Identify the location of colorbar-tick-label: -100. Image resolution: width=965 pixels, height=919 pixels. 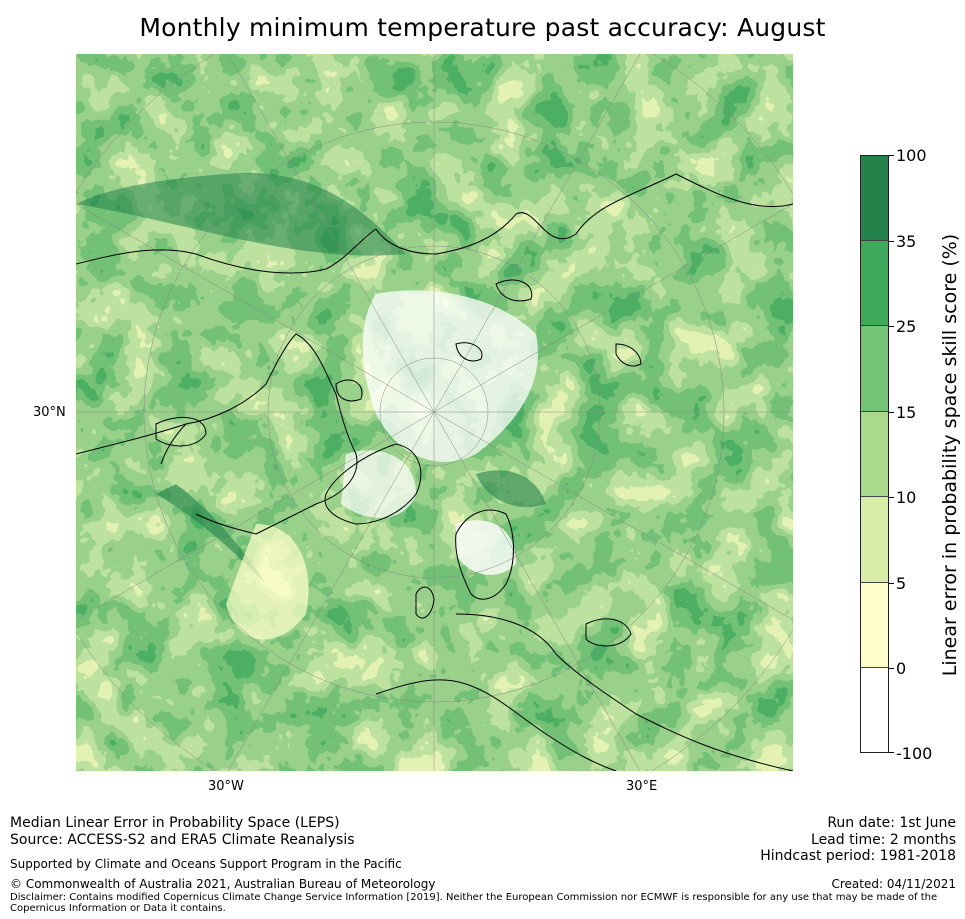
(914, 753).